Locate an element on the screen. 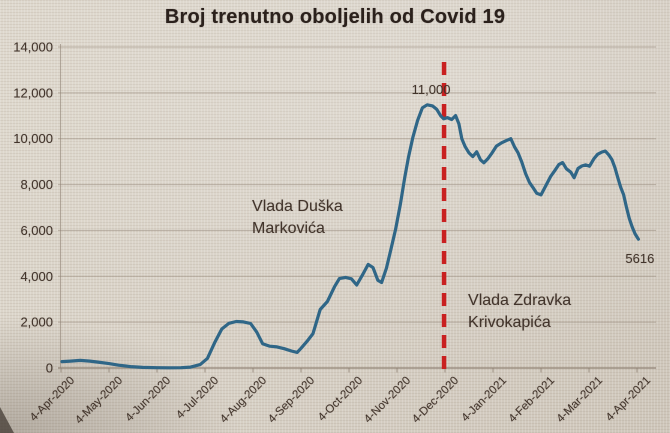 This screenshot has width=670, height=433. y-axis-label: 0 is located at coordinates (49, 368).